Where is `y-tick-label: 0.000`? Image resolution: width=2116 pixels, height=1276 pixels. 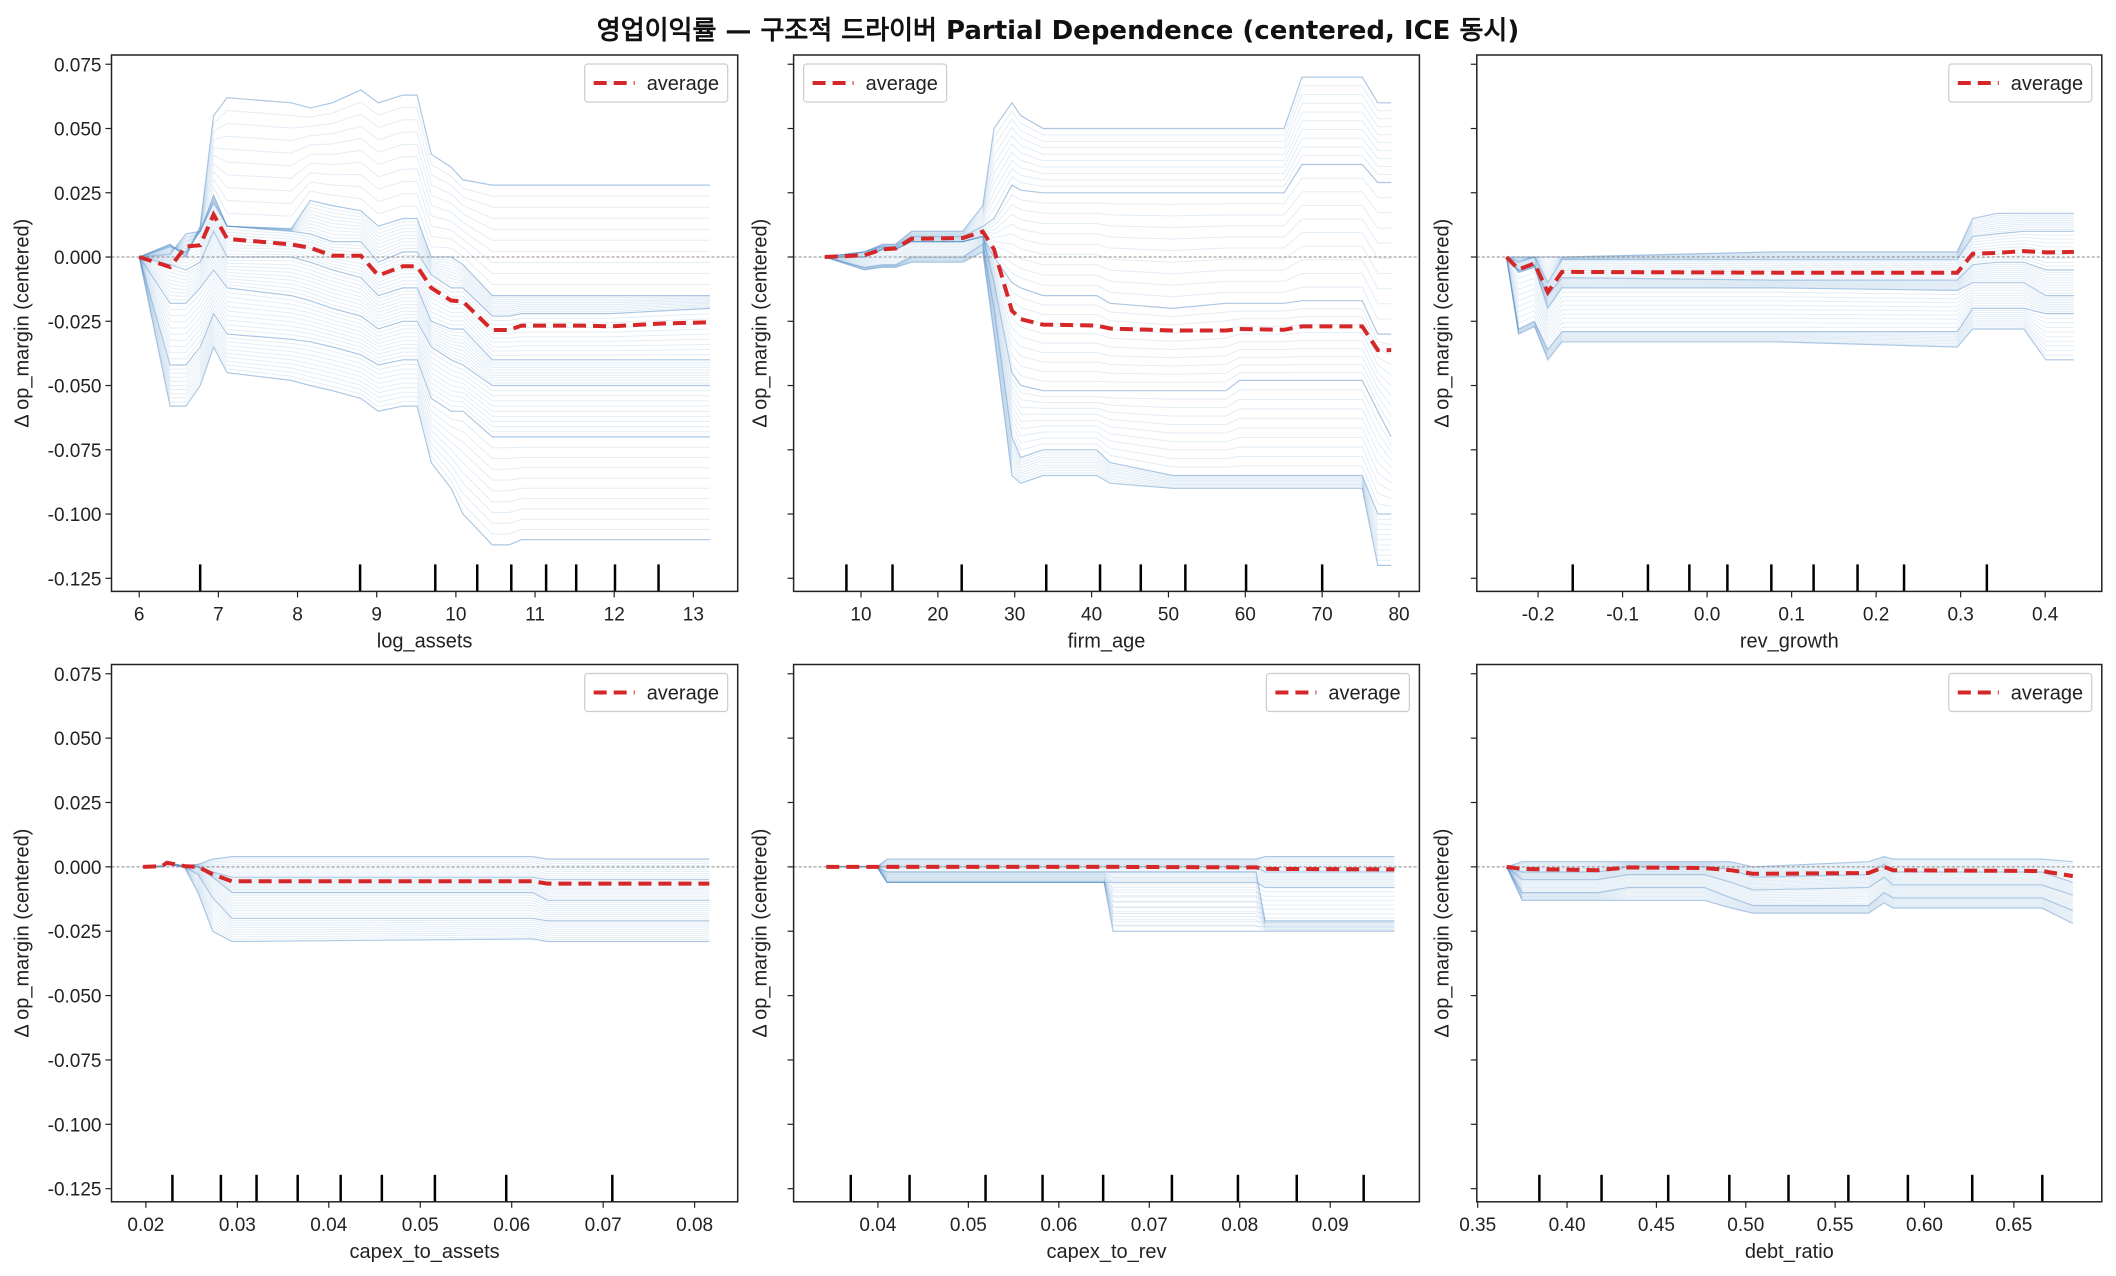 y-tick-label: 0.000 is located at coordinates (78, 258).